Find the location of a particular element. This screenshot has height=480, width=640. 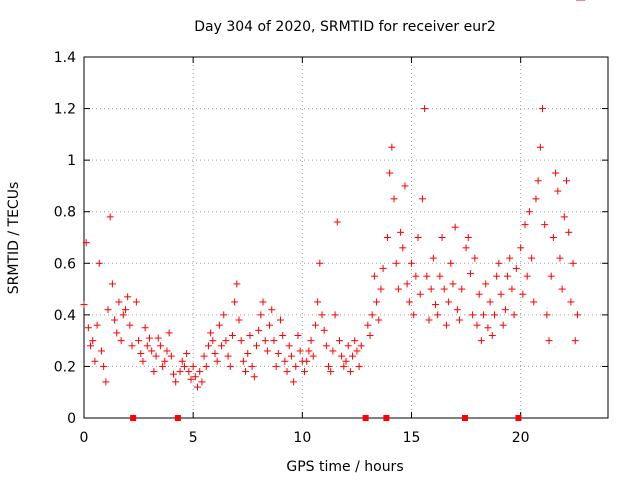

x-tick-label: 20 is located at coordinates (521, 438).